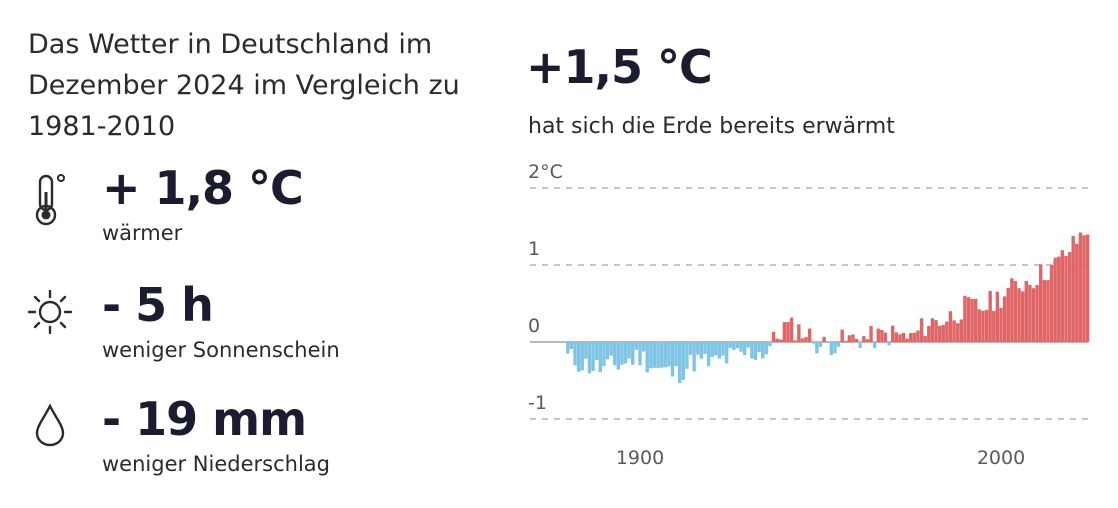 This screenshot has height=508, width=1118. What do you see at coordinates (741, 347) in the screenshot?
I see `bar-1928` at bounding box center [741, 347].